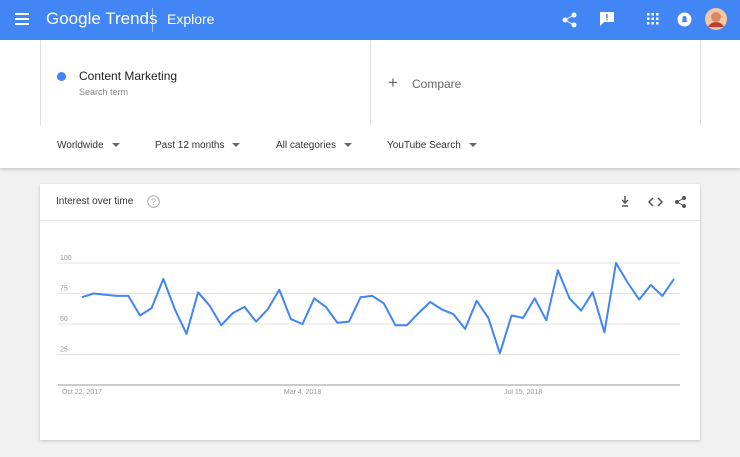 Image resolution: width=740 pixels, height=457 pixels. Describe the element at coordinates (102, 18) in the screenshot. I see `brand: Google Trends` at that location.